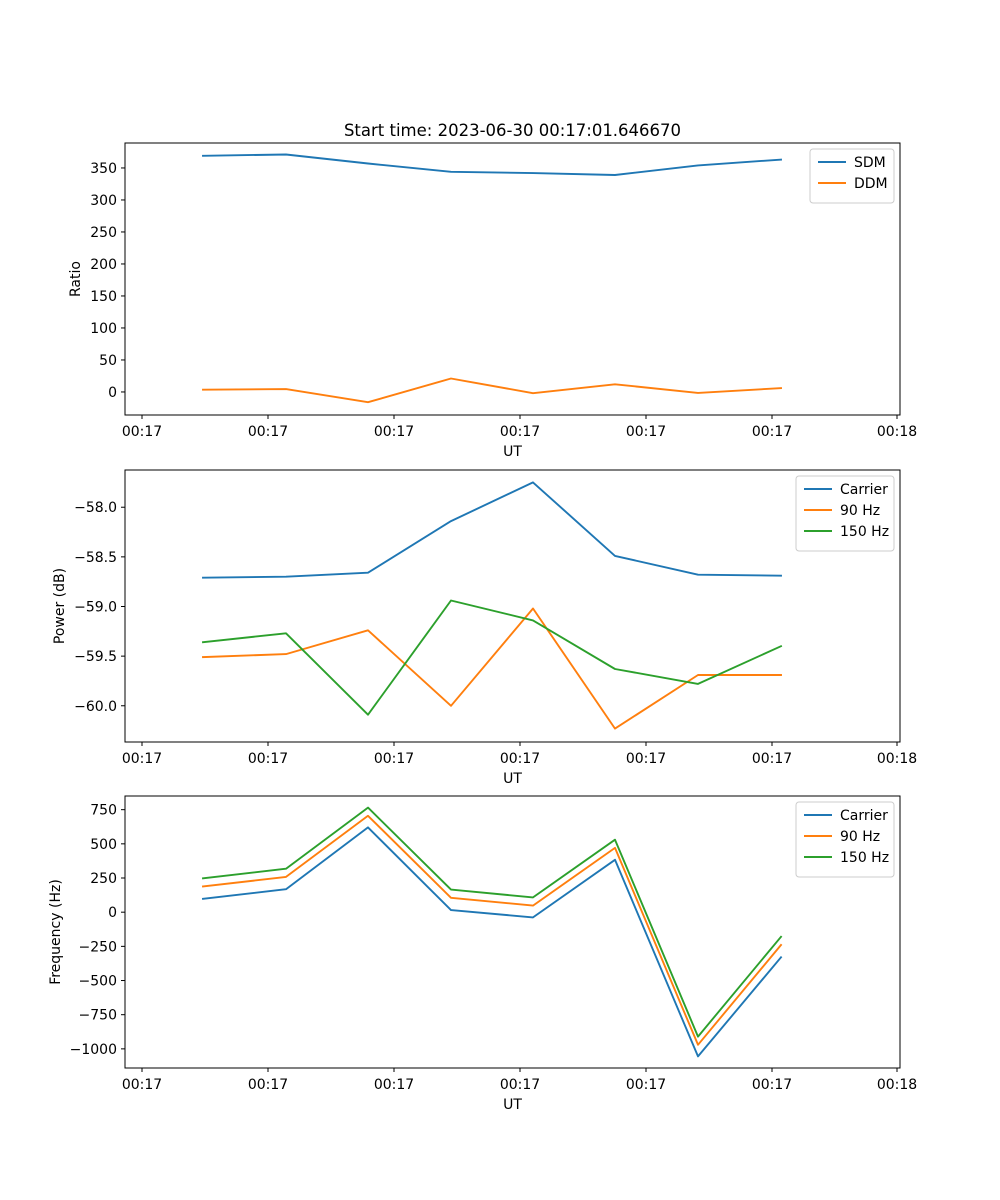  I want to click on y-tick-label: 350, so click(103, 169).